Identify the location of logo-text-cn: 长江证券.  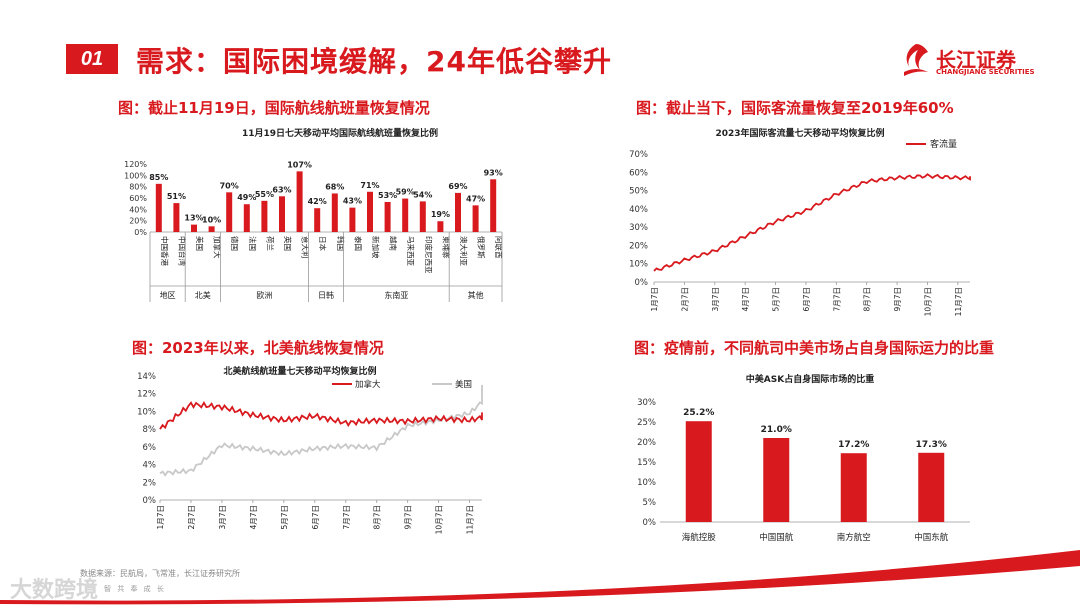
(976, 60).